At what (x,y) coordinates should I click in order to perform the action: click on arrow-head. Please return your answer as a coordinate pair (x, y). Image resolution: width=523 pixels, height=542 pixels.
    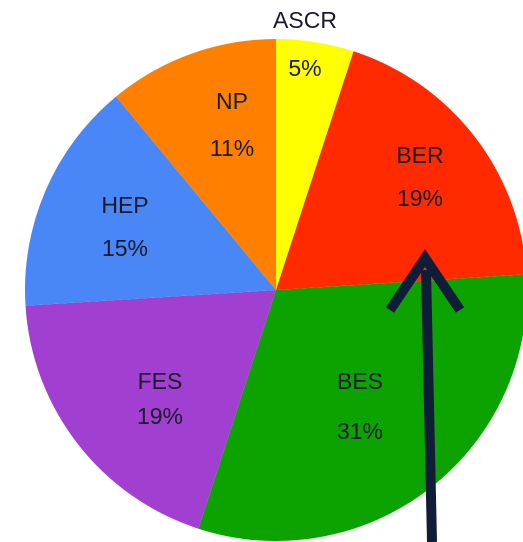
    Looking at the image, I should click on (425, 281).